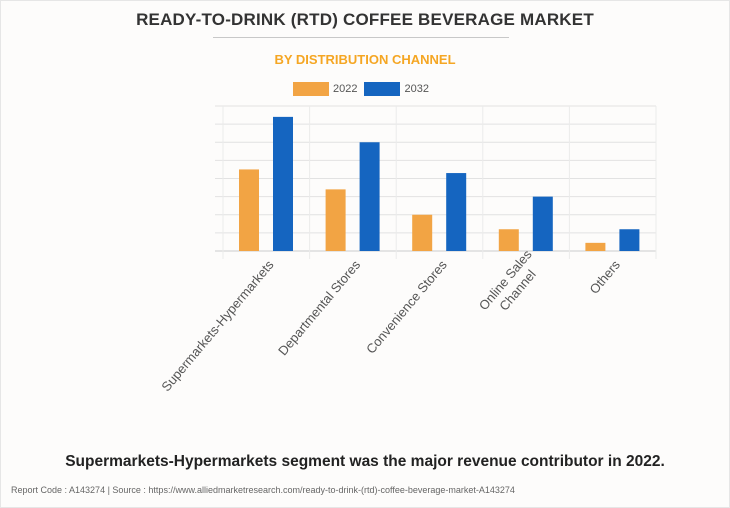  What do you see at coordinates (542, 223) in the screenshot?
I see `bar-2032-online-sales-channel` at bounding box center [542, 223].